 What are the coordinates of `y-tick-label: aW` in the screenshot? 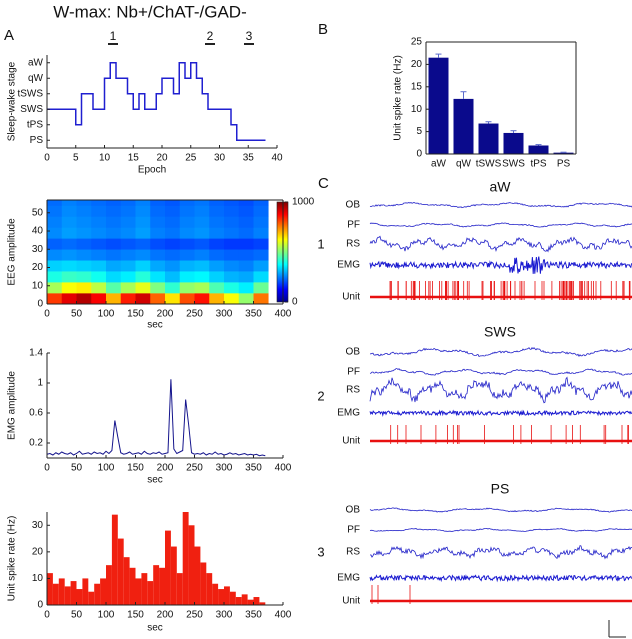 It's located at (36, 62).